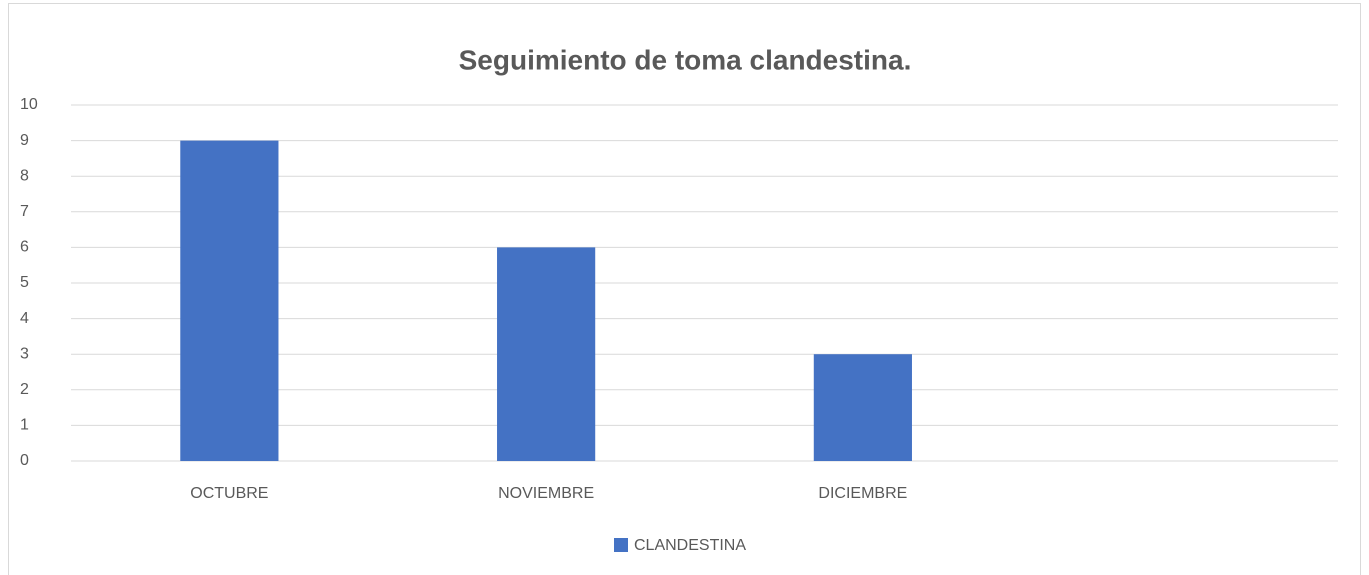  Describe the element at coordinates (24, 175) in the screenshot. I see `y-tick-label: 8` at that location.